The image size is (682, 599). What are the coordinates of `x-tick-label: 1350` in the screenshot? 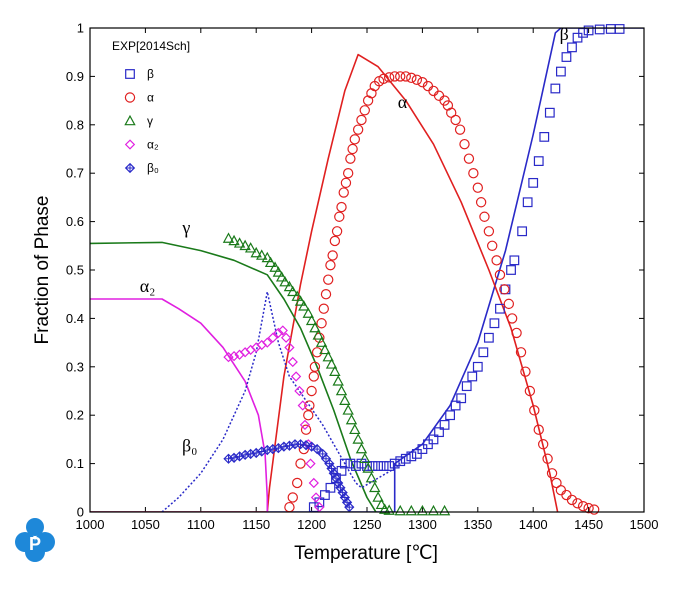 It's located at (477, 524).